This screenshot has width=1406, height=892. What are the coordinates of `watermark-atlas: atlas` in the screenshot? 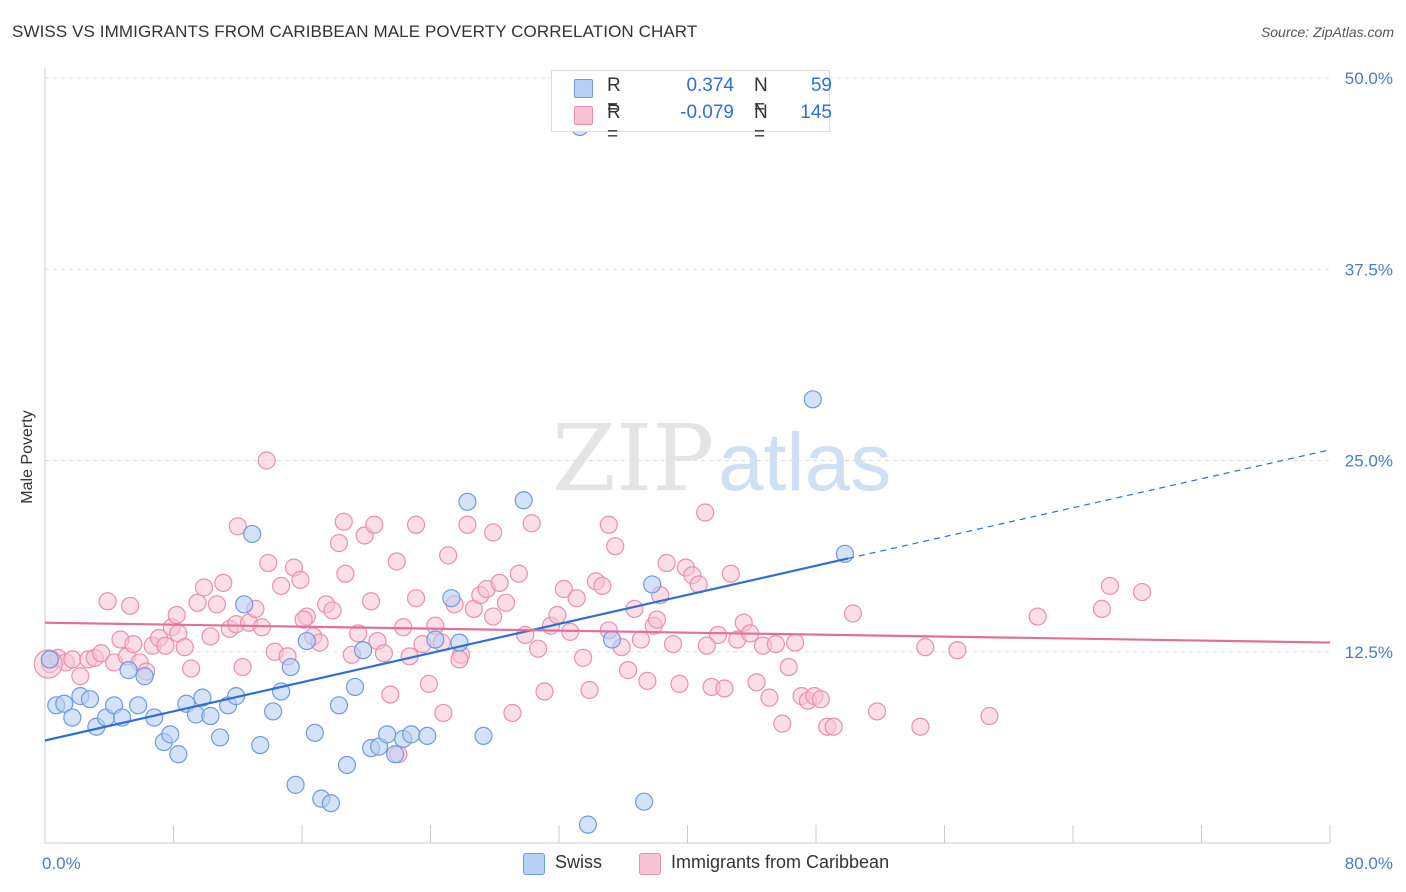 It's located at (804, 462).